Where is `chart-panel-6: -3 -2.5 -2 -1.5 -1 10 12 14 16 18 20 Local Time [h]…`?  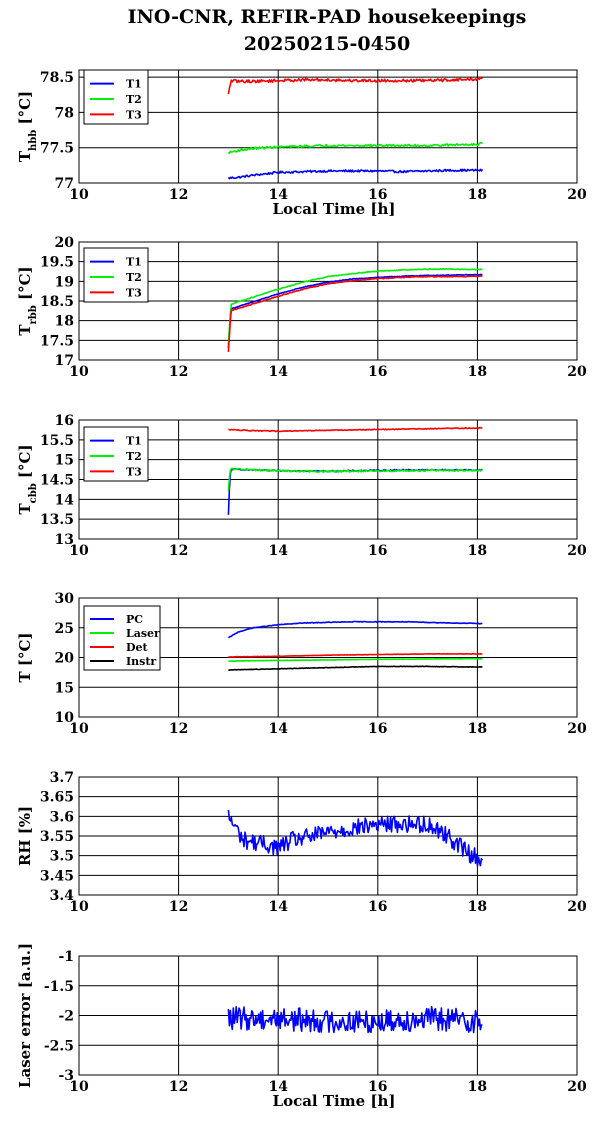
chart-panel-6: -3 -2.5 -2 -1.5 -1 10 12 14 16 18 20 Local Time [h]… is located at coordinates (301, 1026).